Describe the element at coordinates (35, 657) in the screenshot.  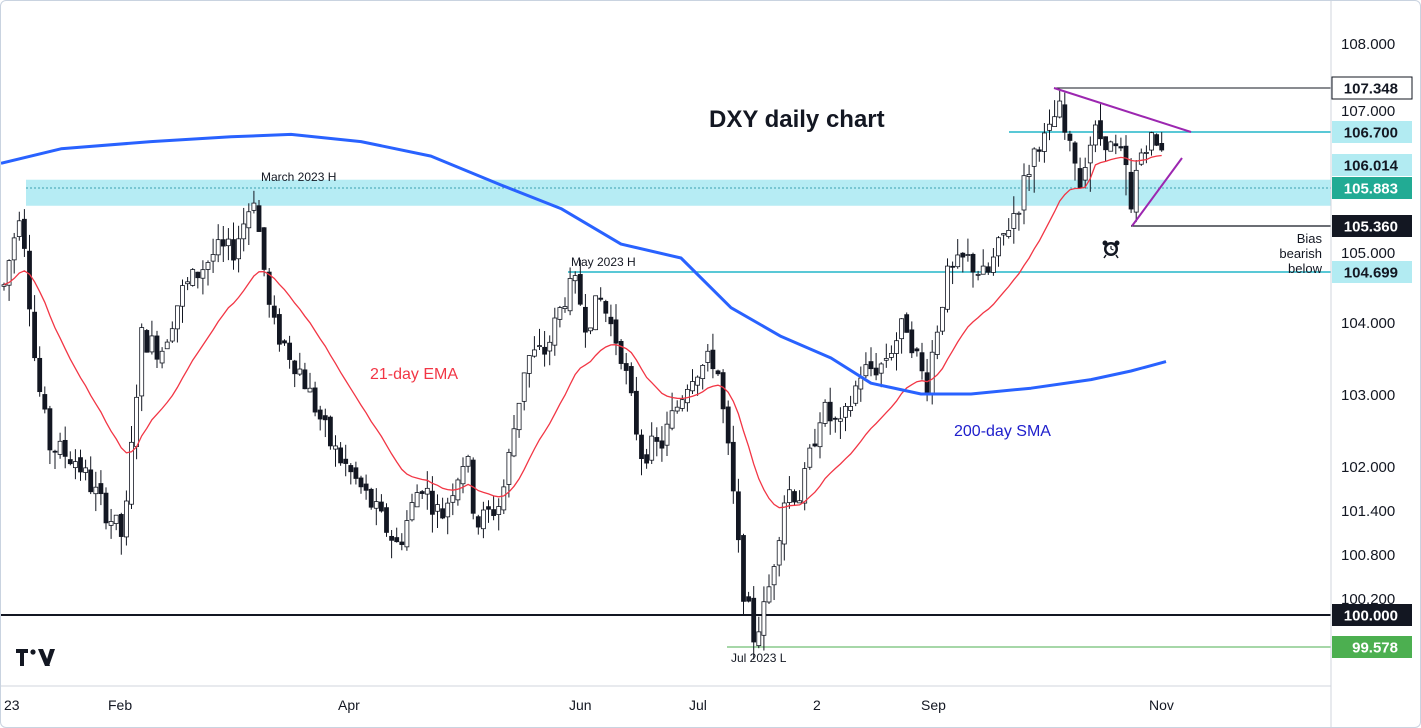
I see `tradingview-logo-icon` at that location.